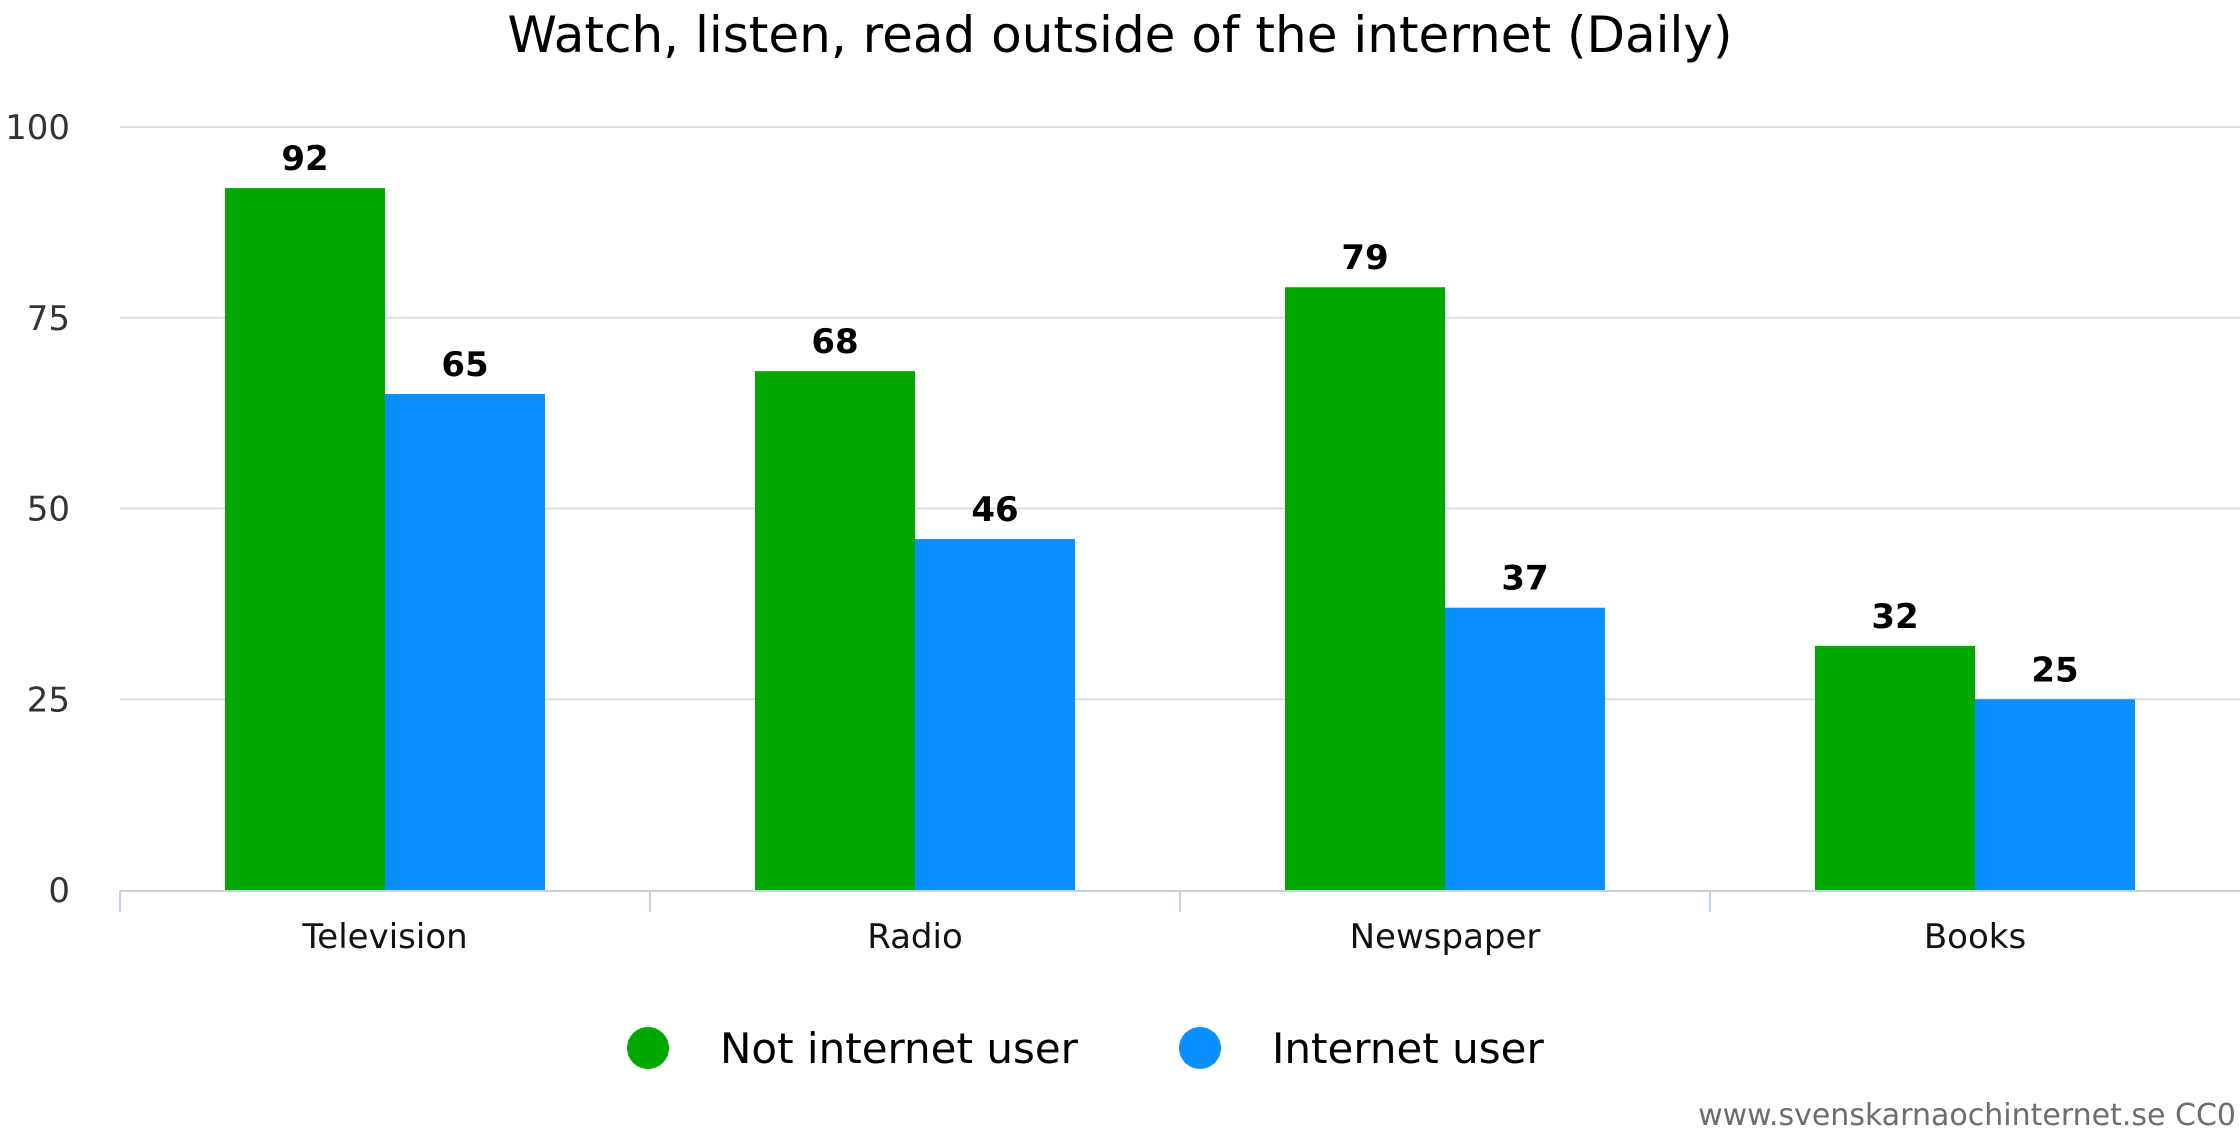 Image resolution: width=2240 pixels, height=1142 pixels. I want to click on y-axis-tick-labels: 0 25 50 75 100, so click(37, 509).